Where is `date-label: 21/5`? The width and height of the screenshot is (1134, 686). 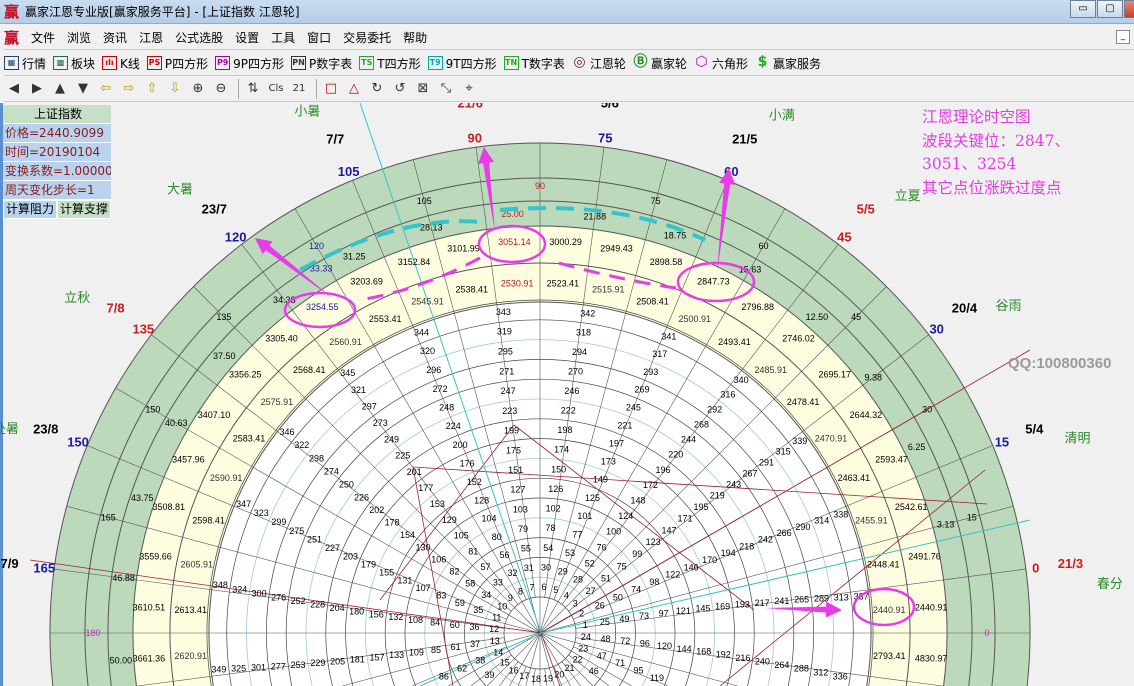
date-label: 21/5 is located at coordinates (744, 139).